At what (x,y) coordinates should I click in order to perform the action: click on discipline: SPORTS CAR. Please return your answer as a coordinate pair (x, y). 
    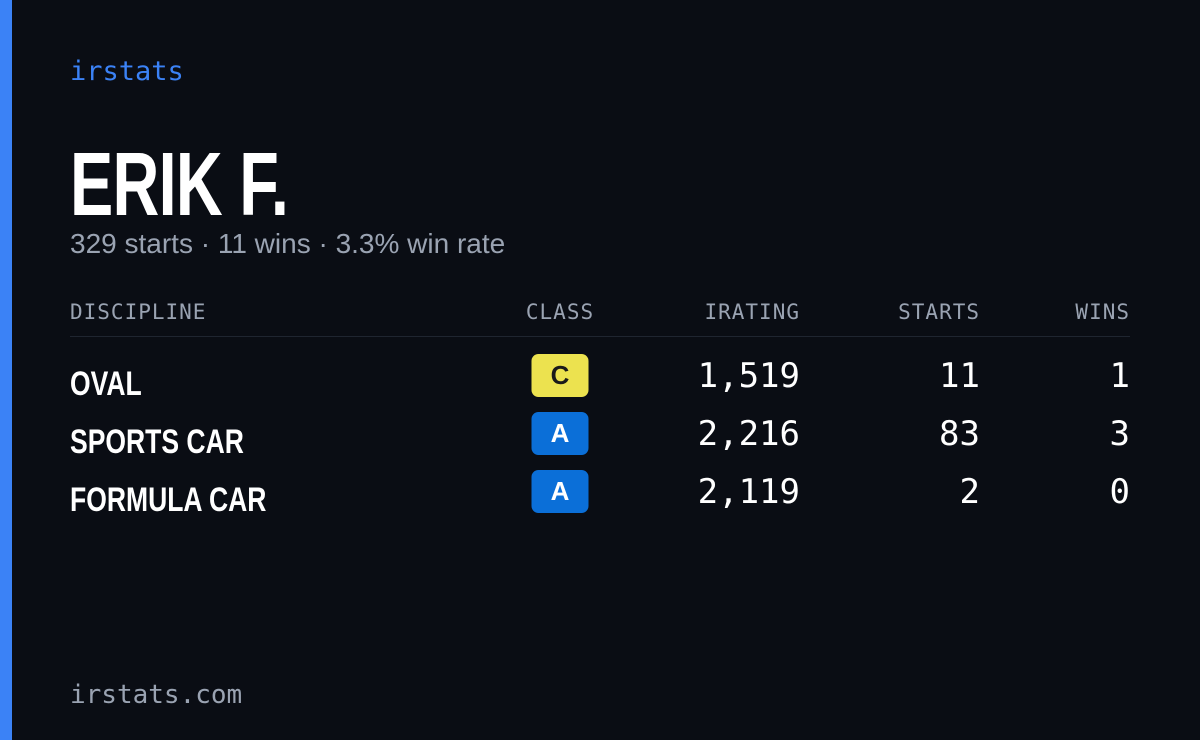
    Looking at the image, I should click on (157, 442).